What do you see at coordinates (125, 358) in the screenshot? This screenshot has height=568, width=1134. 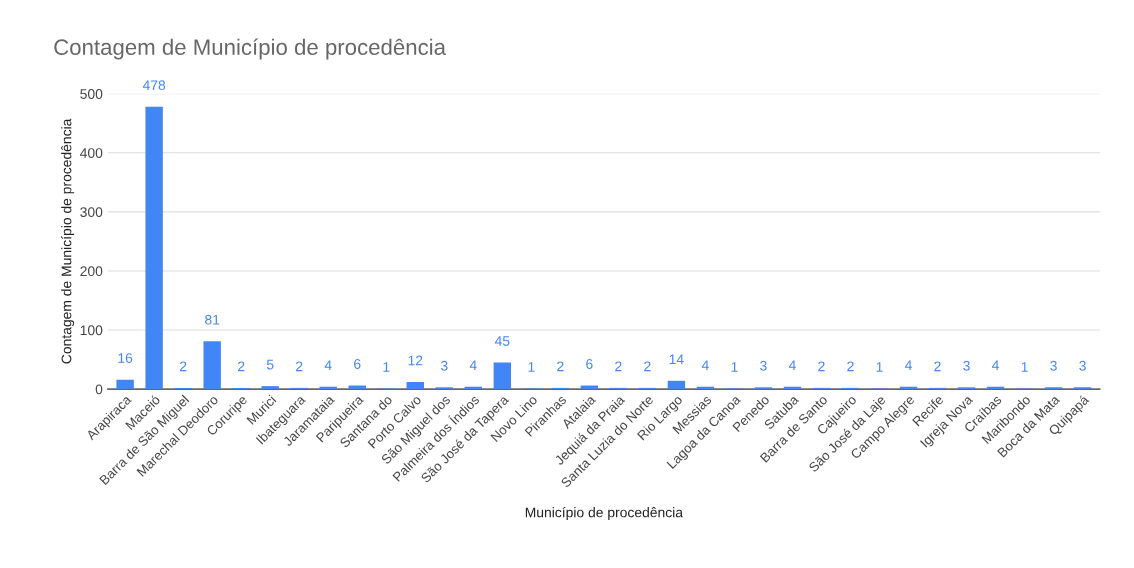 I see `data-label: 16` at bounding box center [125, 358].